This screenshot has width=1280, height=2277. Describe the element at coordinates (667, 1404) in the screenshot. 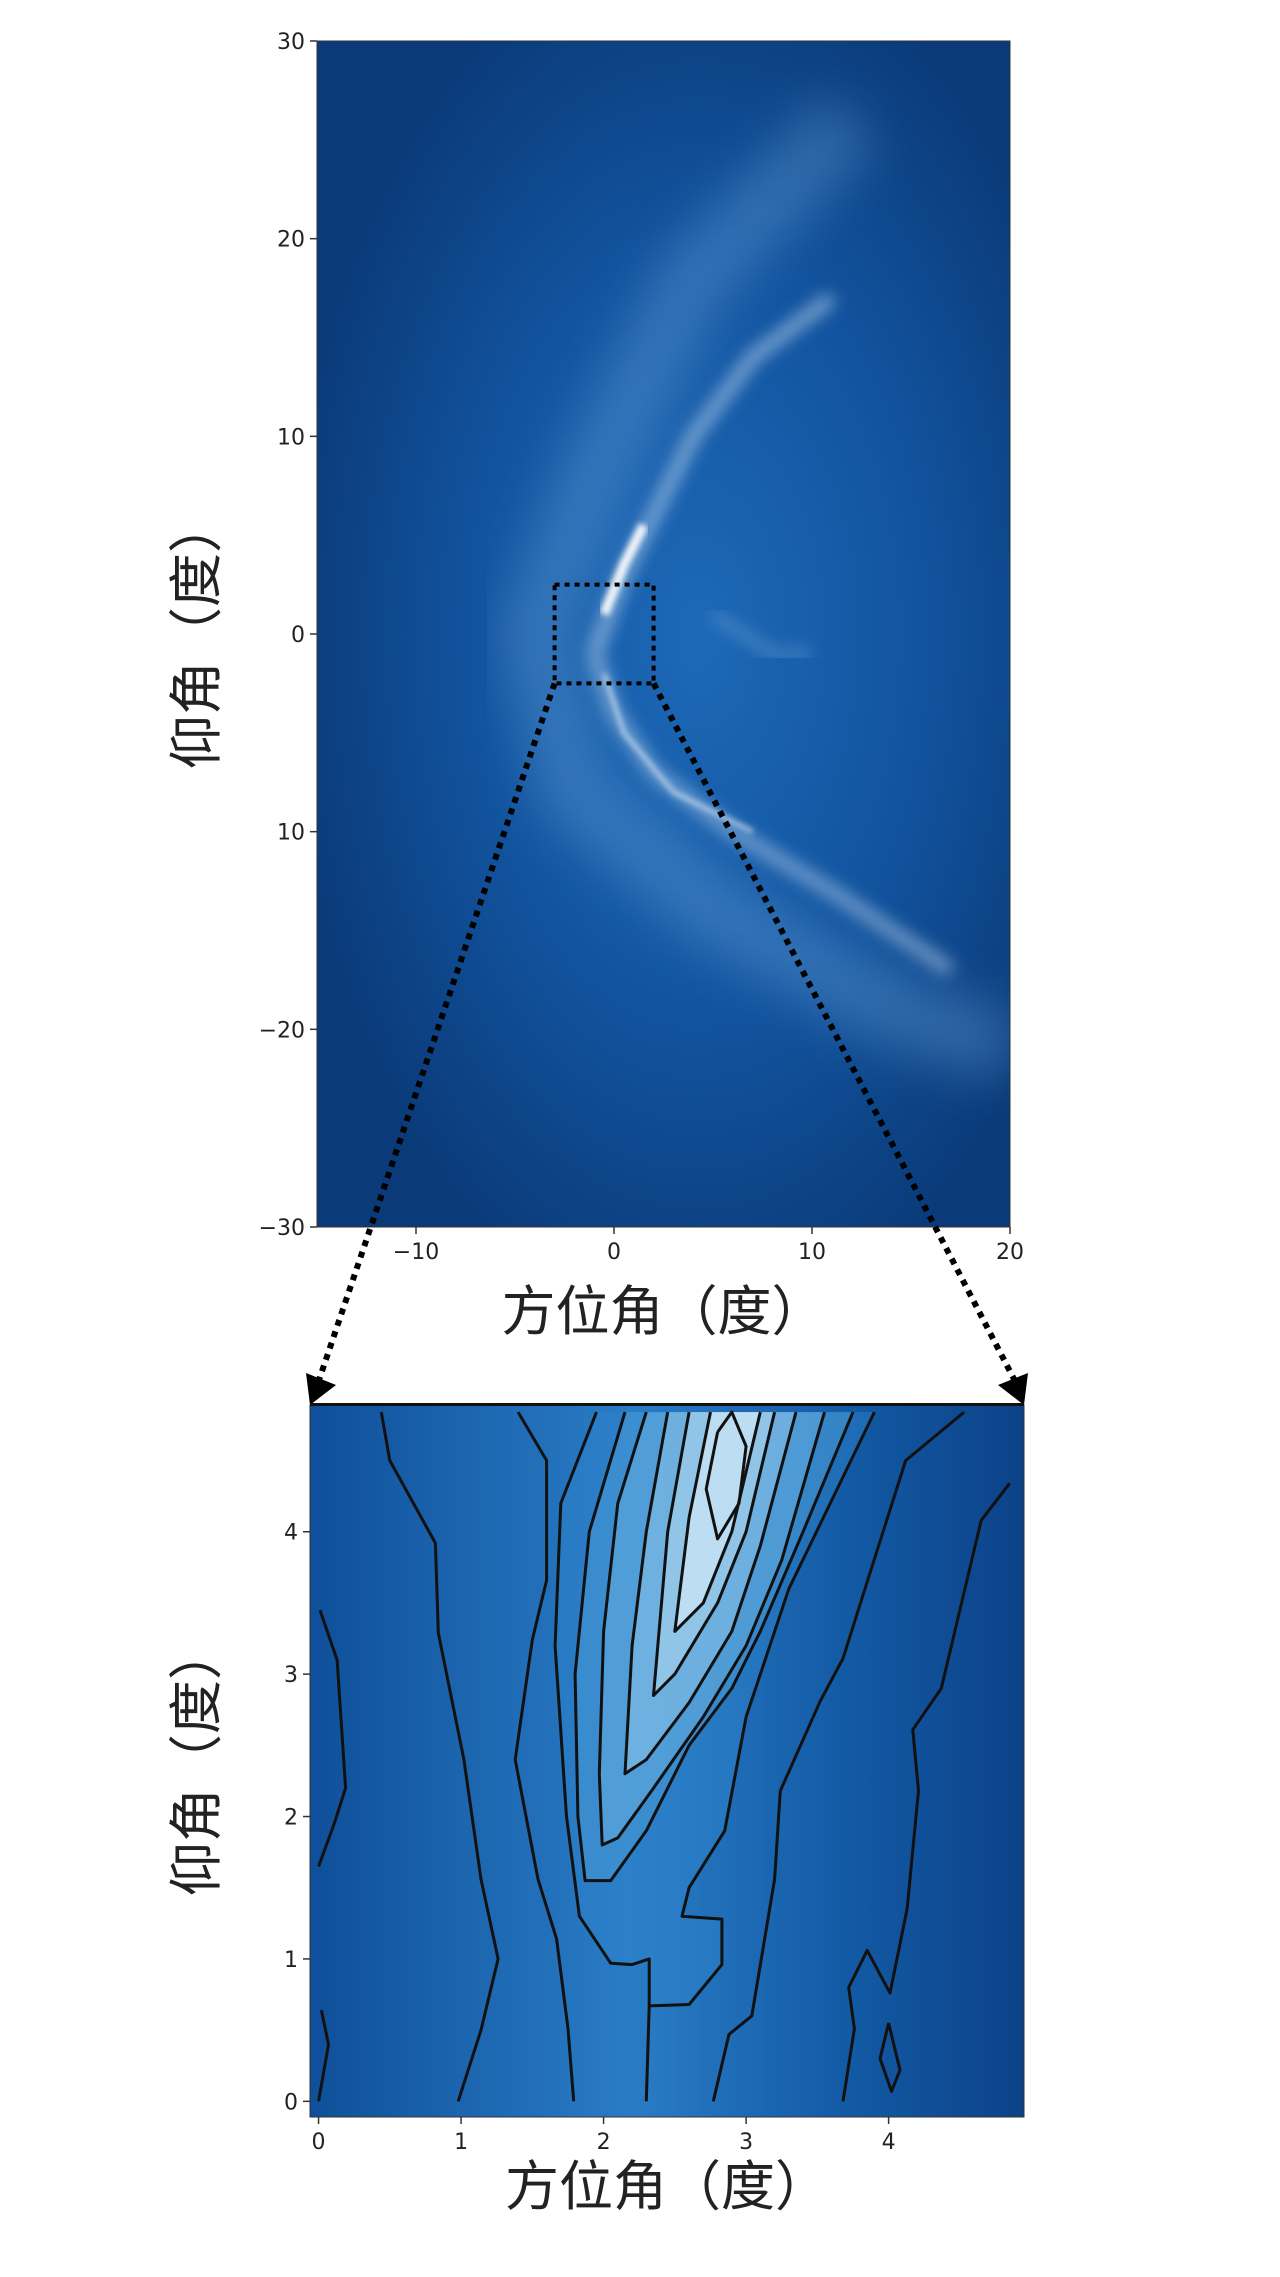

I see `plot-top-edge` at that location.